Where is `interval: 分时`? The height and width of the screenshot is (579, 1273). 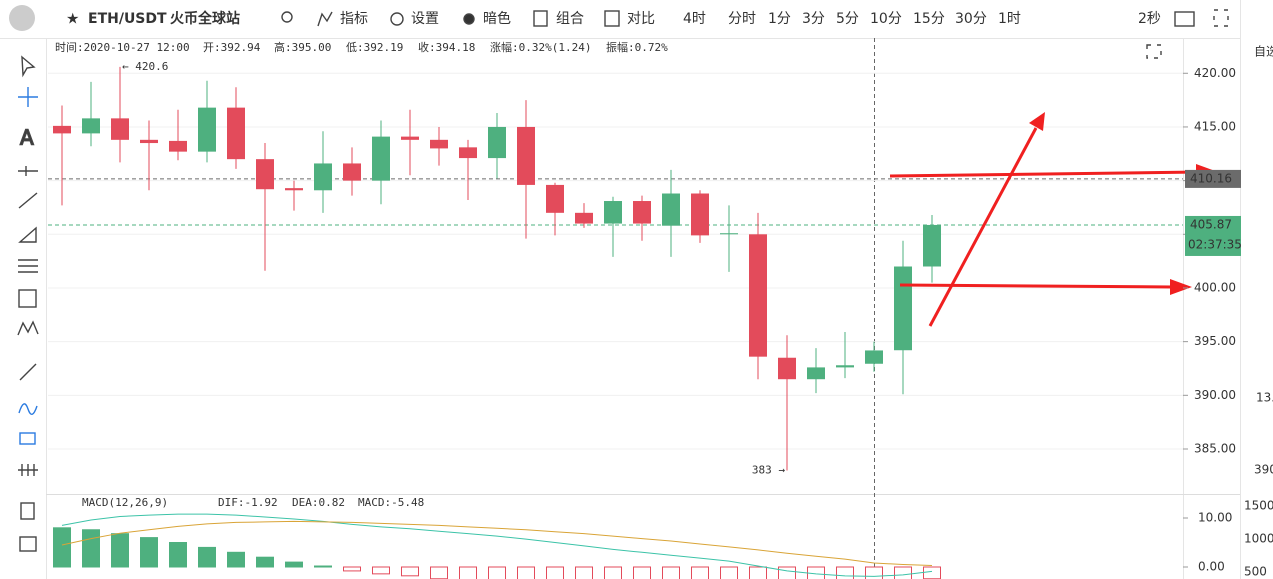 interval: 分时 is located at coordinates (742, 19).